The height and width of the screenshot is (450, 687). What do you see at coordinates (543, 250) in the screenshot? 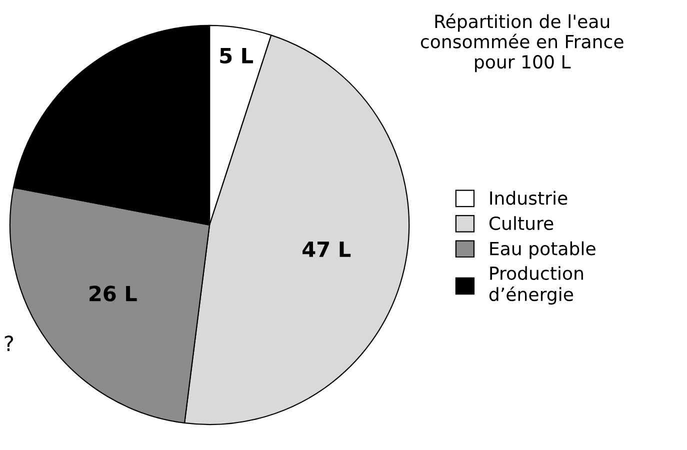
I see `legend-label: Eau potable` at bounding box center [543, 250].